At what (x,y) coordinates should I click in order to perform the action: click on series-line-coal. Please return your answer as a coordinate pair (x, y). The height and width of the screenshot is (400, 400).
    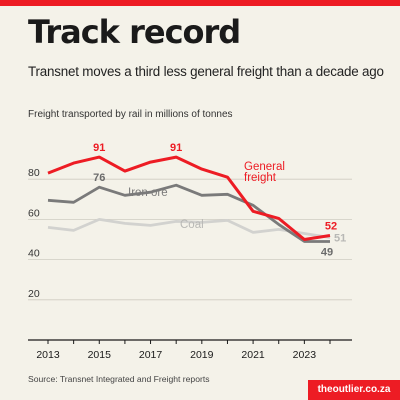
    Looking at the image, I should click on (189, 228).